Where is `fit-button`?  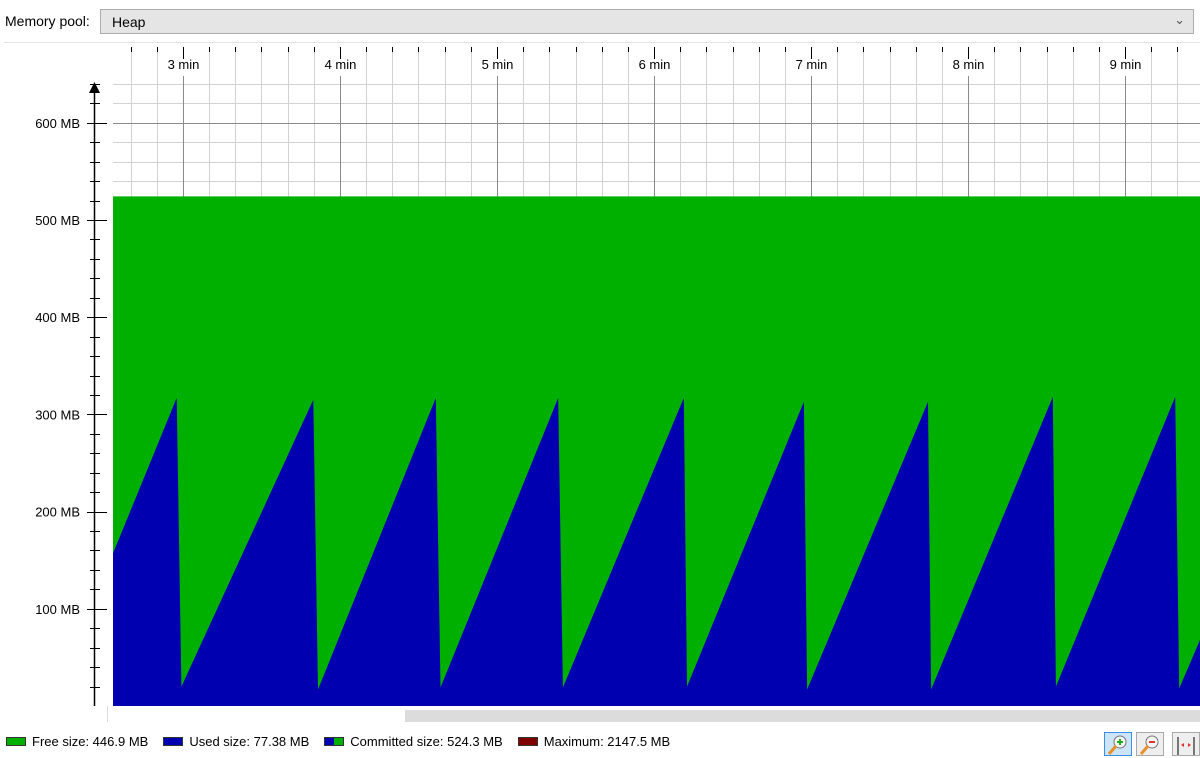 fit-button is located at coordinates (1186, 744).